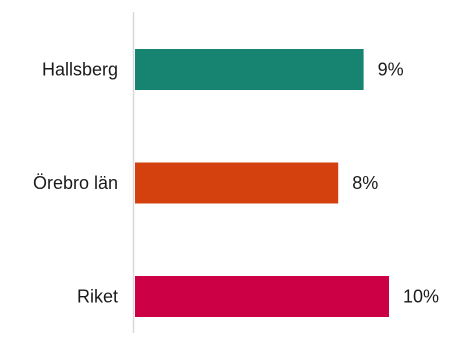 The image size is (452, 350). I want to click on value-label-orebro-lan: 8%, so click(365, 183).